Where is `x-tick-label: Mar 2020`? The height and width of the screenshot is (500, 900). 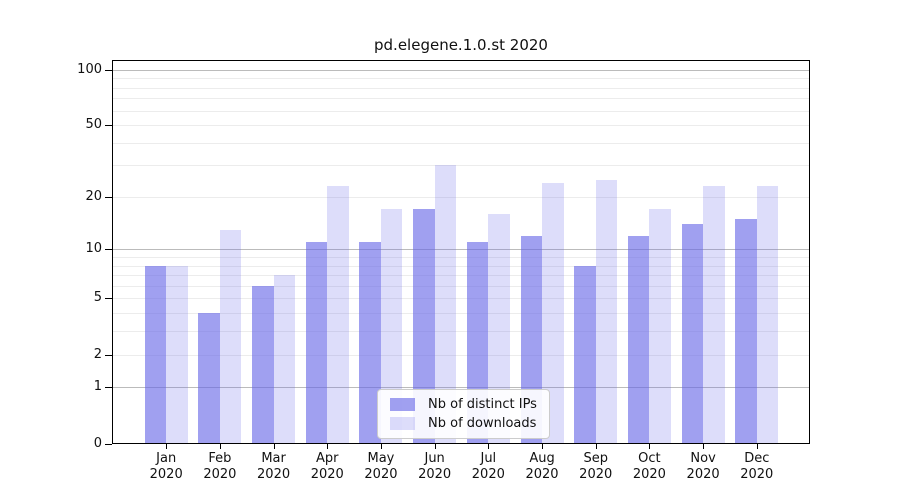
x-tick-label: Mar 2020 is located at coordinates (274, 467).